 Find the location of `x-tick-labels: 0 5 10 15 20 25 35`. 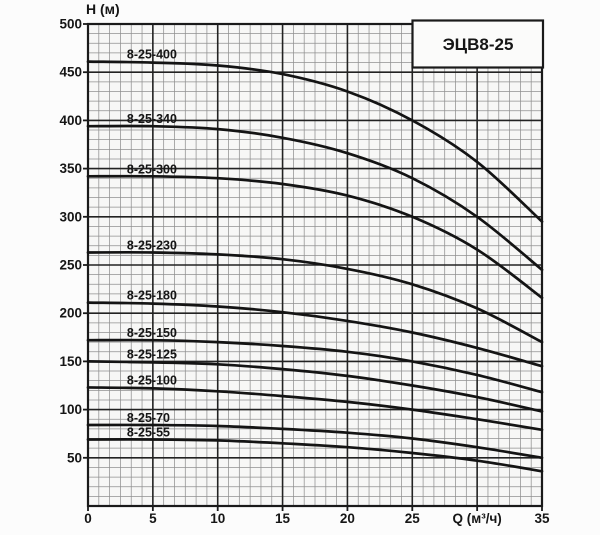

x-tick-labels: 0 5 10 15 20 25 35 is located at coordinates (317, 518).